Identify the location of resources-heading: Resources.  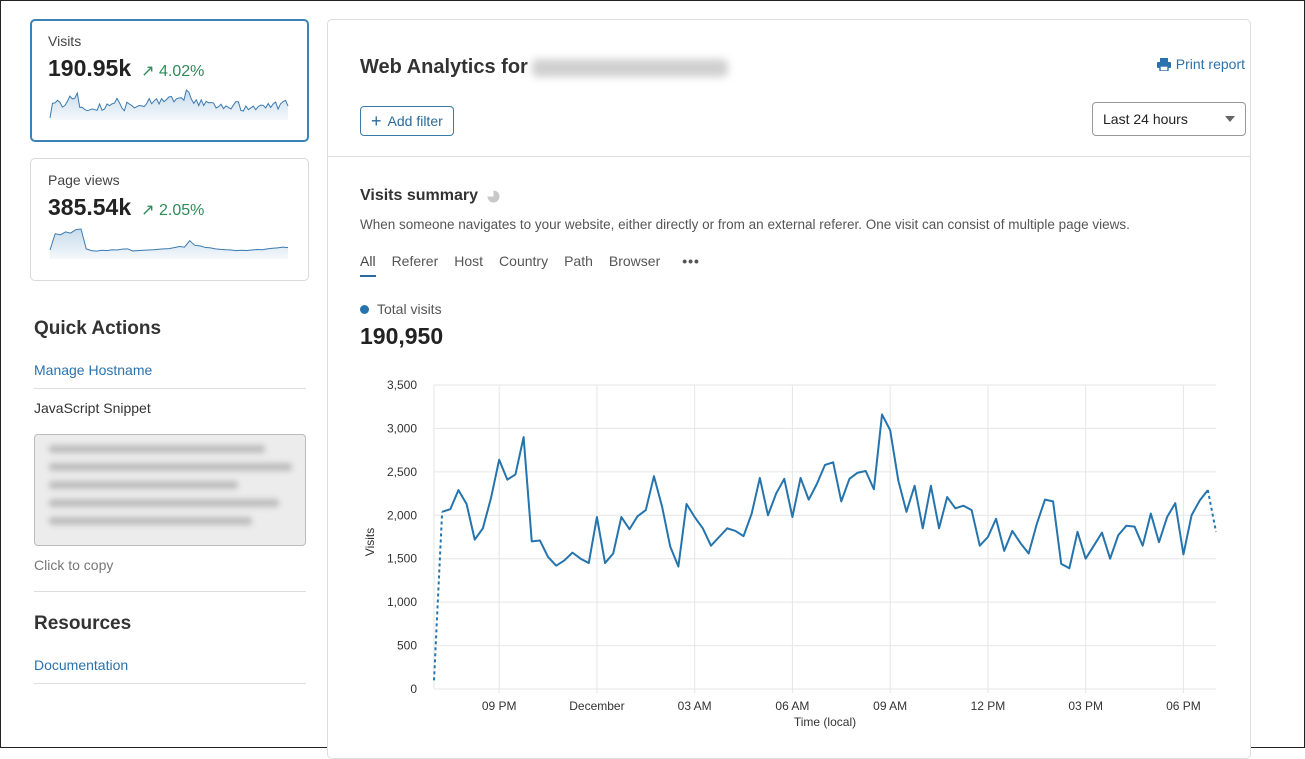
(83, 623).